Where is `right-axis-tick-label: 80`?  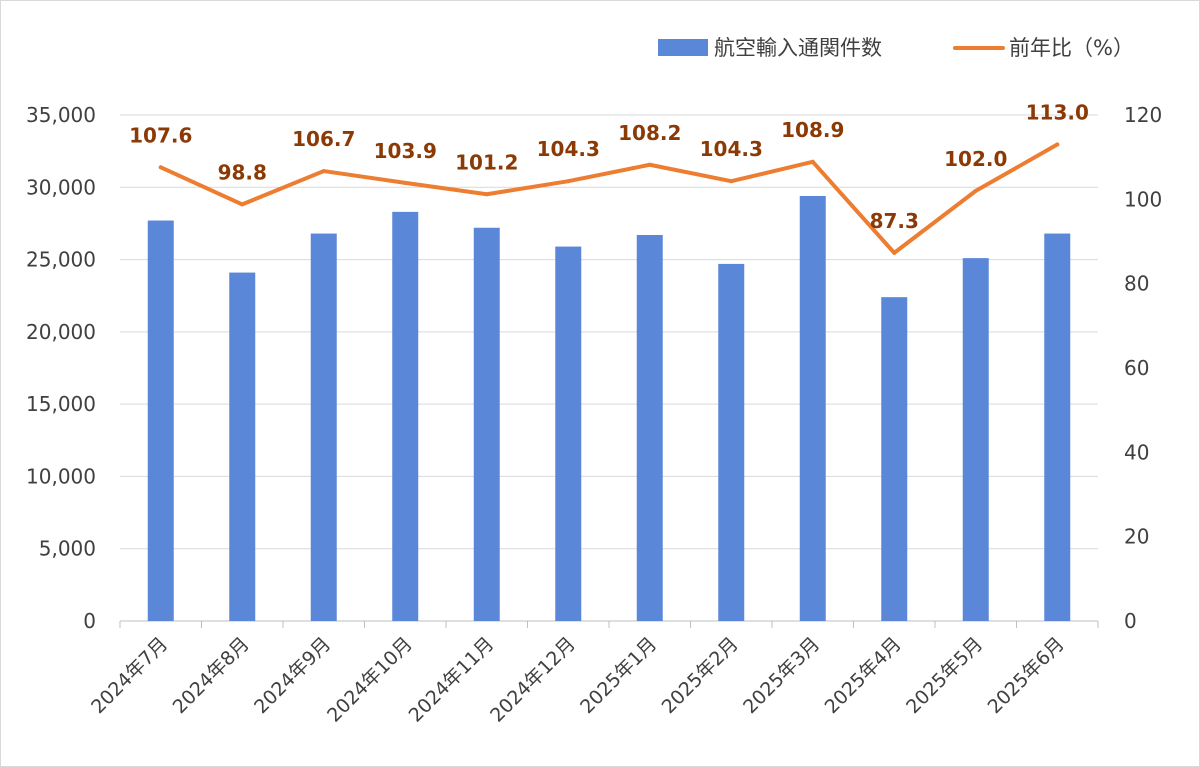 right-axis-tick-label: 80 is located at coordinates (1136, 284).